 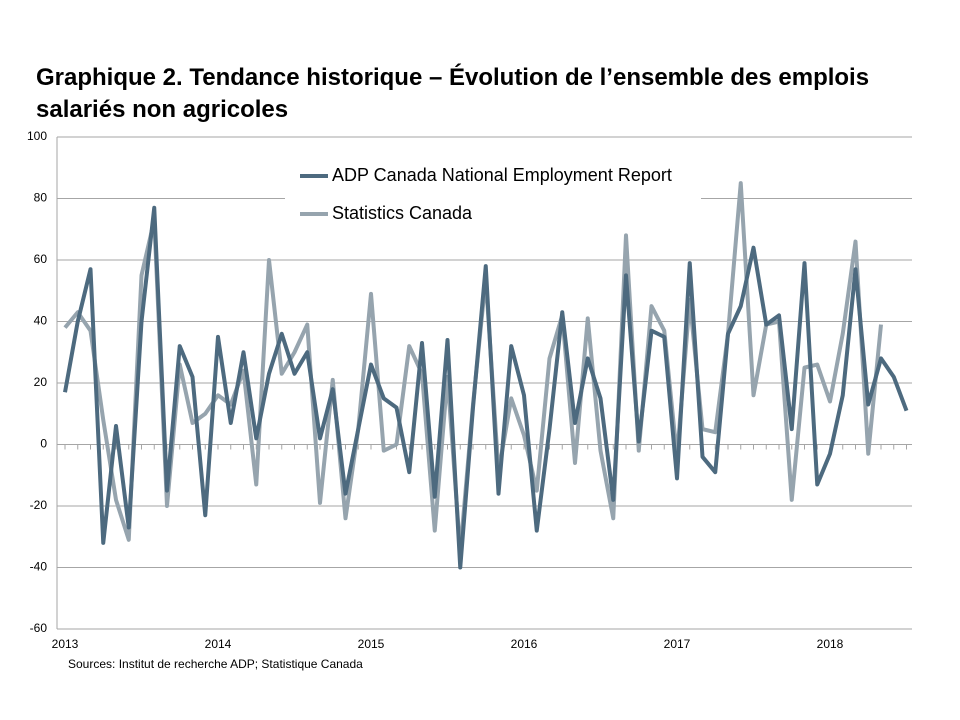 What do you see at coordinates (43, 444) in the screenshot?
I see `y-tick-label: 0` at bounding box center [43, 444].